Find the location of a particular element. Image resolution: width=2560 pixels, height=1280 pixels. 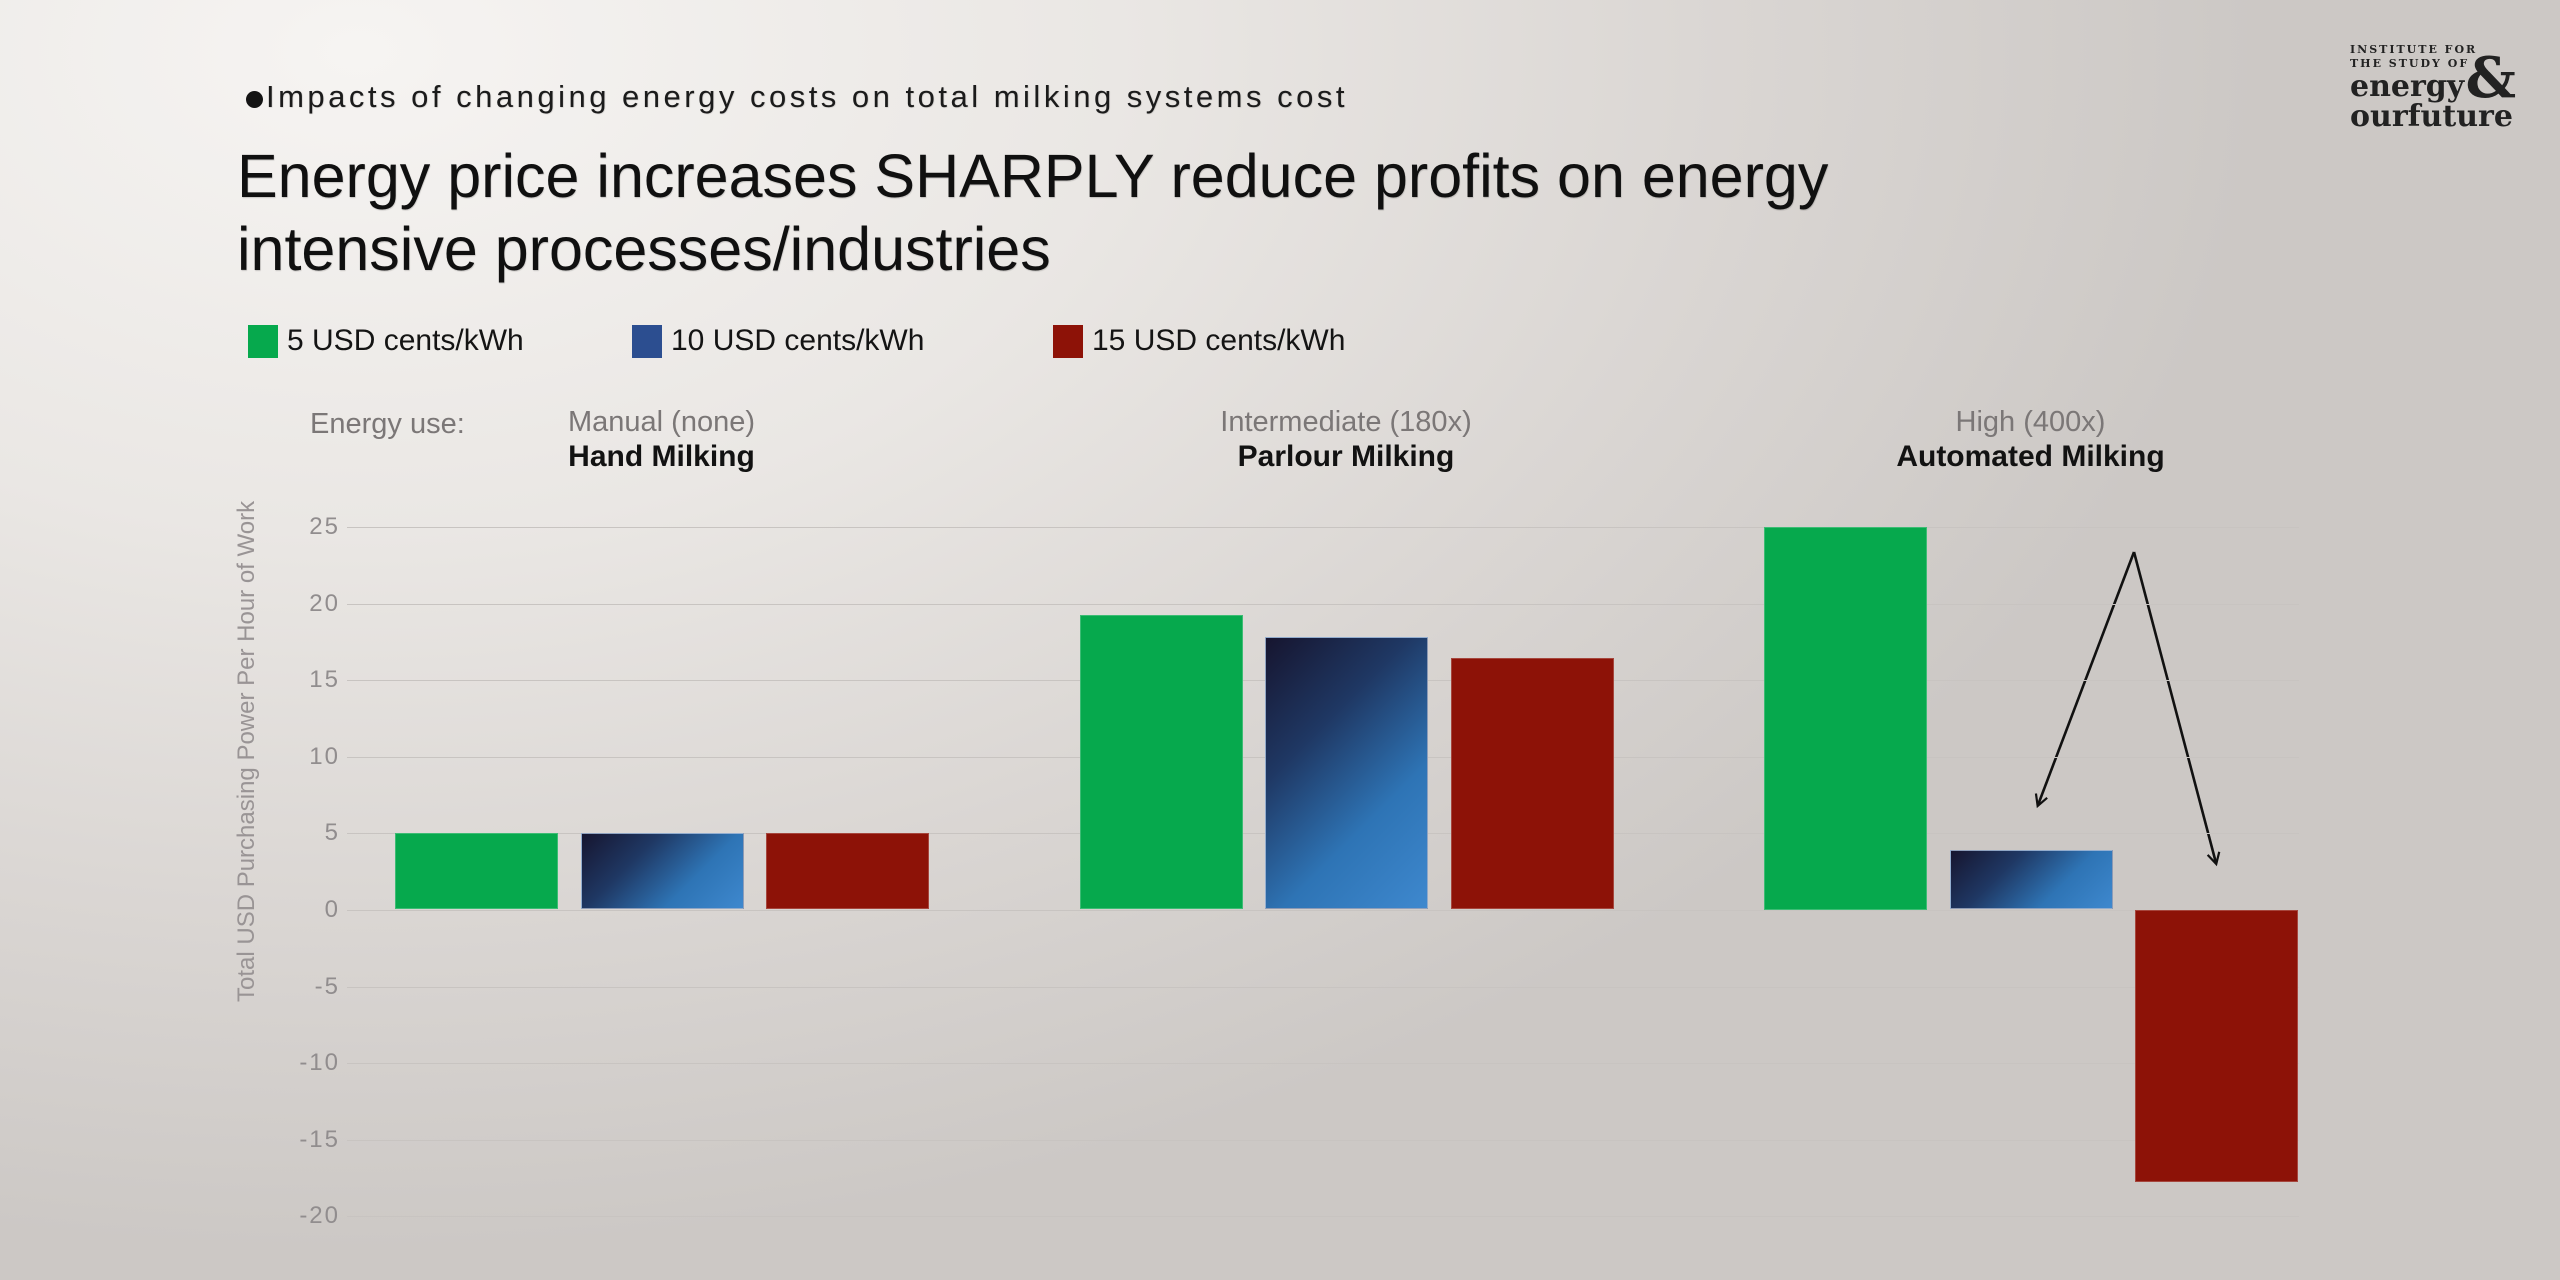

bar-10c-hand-milking is located at coordinates (662, 871).